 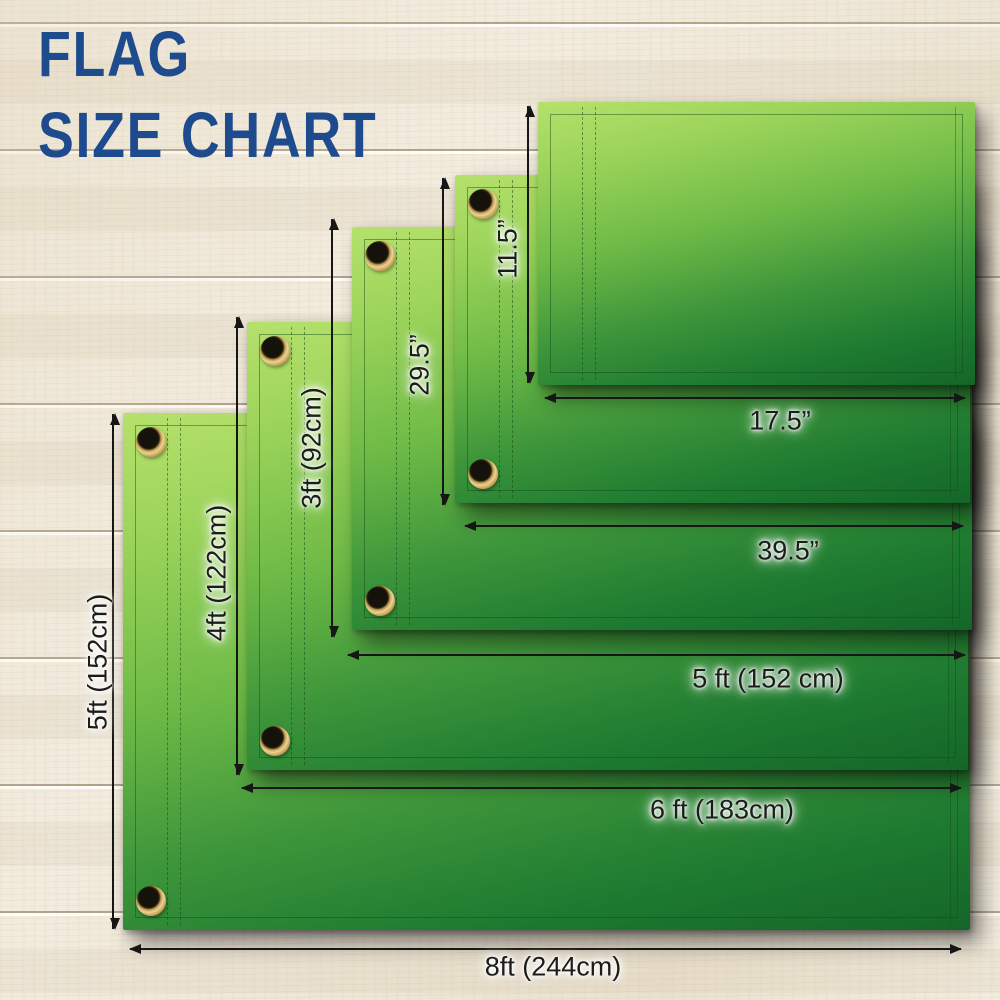 I want to click on width-arrow-17in, so click(x=755, y=398).